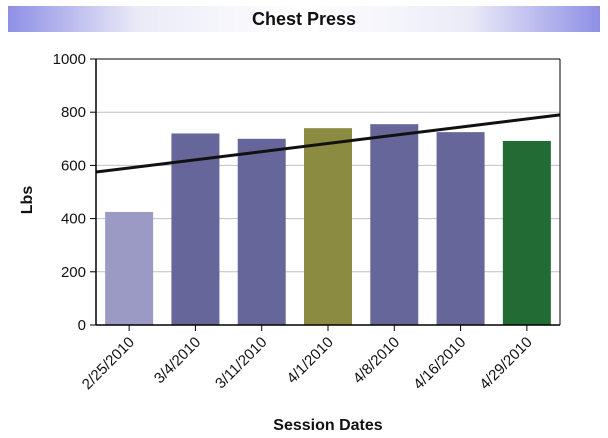 Image resolution: width=608 pixels, height=438 pixels. What do you see at coordinates (69, 59) in the screenshot?
I see `y-tick-label: 1000` at bounding box center [69, 59].